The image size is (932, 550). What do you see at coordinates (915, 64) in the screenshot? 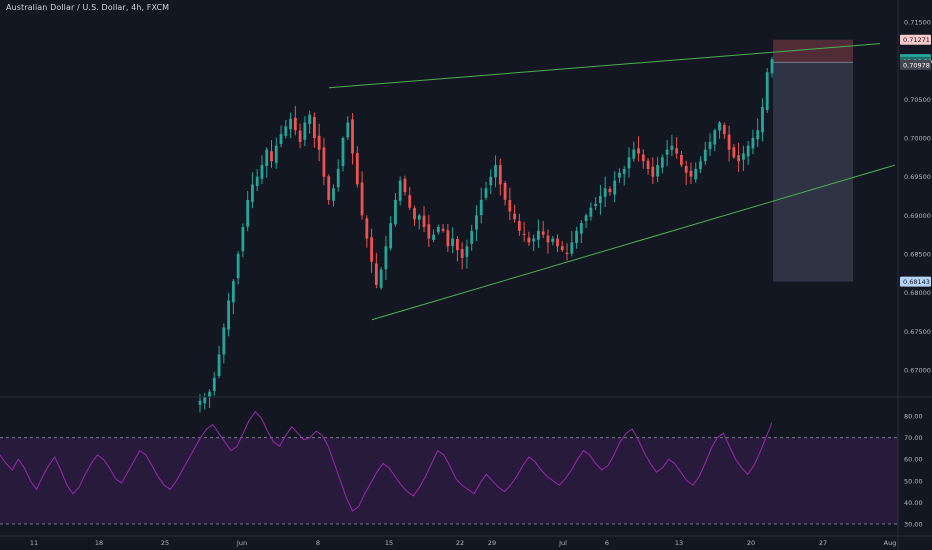
I see `price-tag-level` at bounding box center [915, 64].